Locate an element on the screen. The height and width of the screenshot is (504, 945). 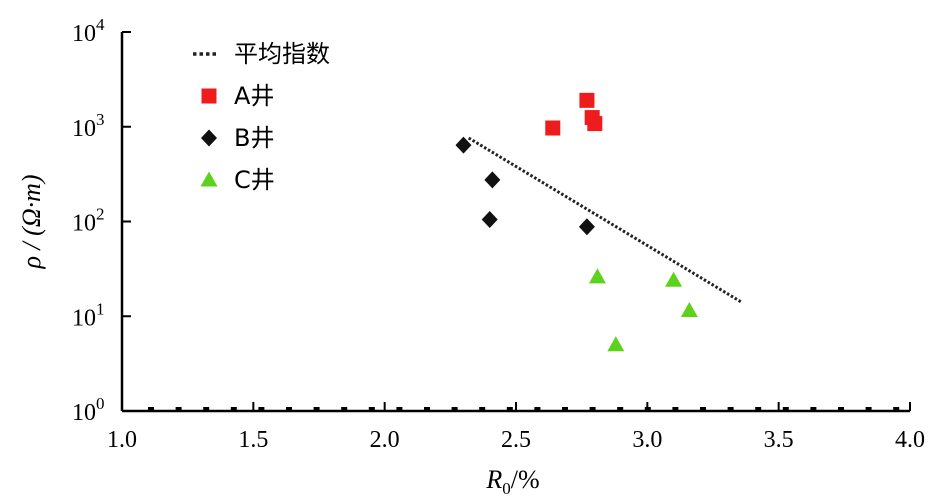
trend-line-group is located at coordinates (605, 220).